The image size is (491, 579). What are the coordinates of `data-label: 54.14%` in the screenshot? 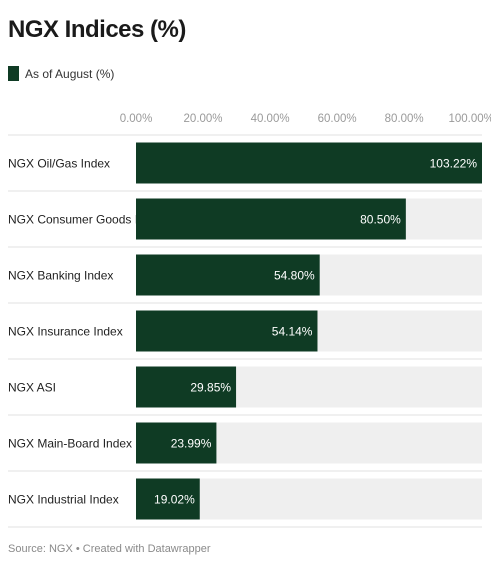 It's located at (292, 332).